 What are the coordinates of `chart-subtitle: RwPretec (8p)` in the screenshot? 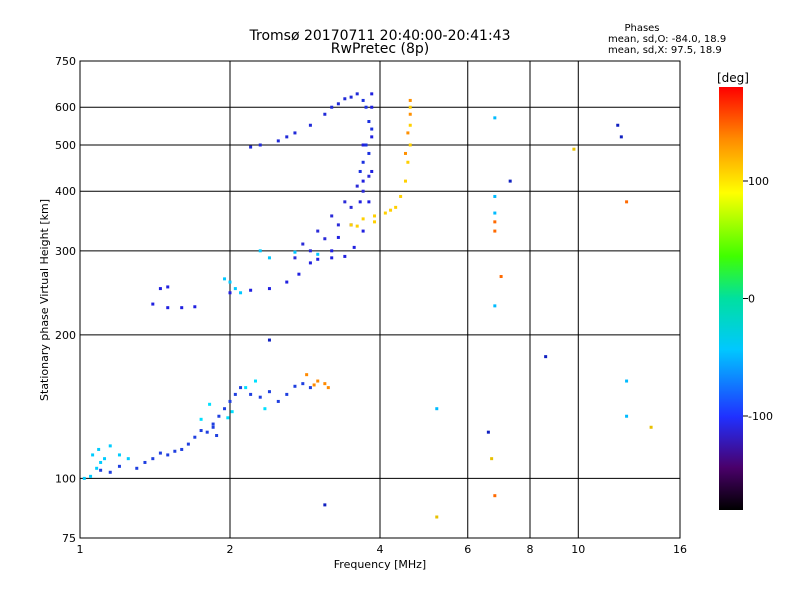 It's located at (380, 49).